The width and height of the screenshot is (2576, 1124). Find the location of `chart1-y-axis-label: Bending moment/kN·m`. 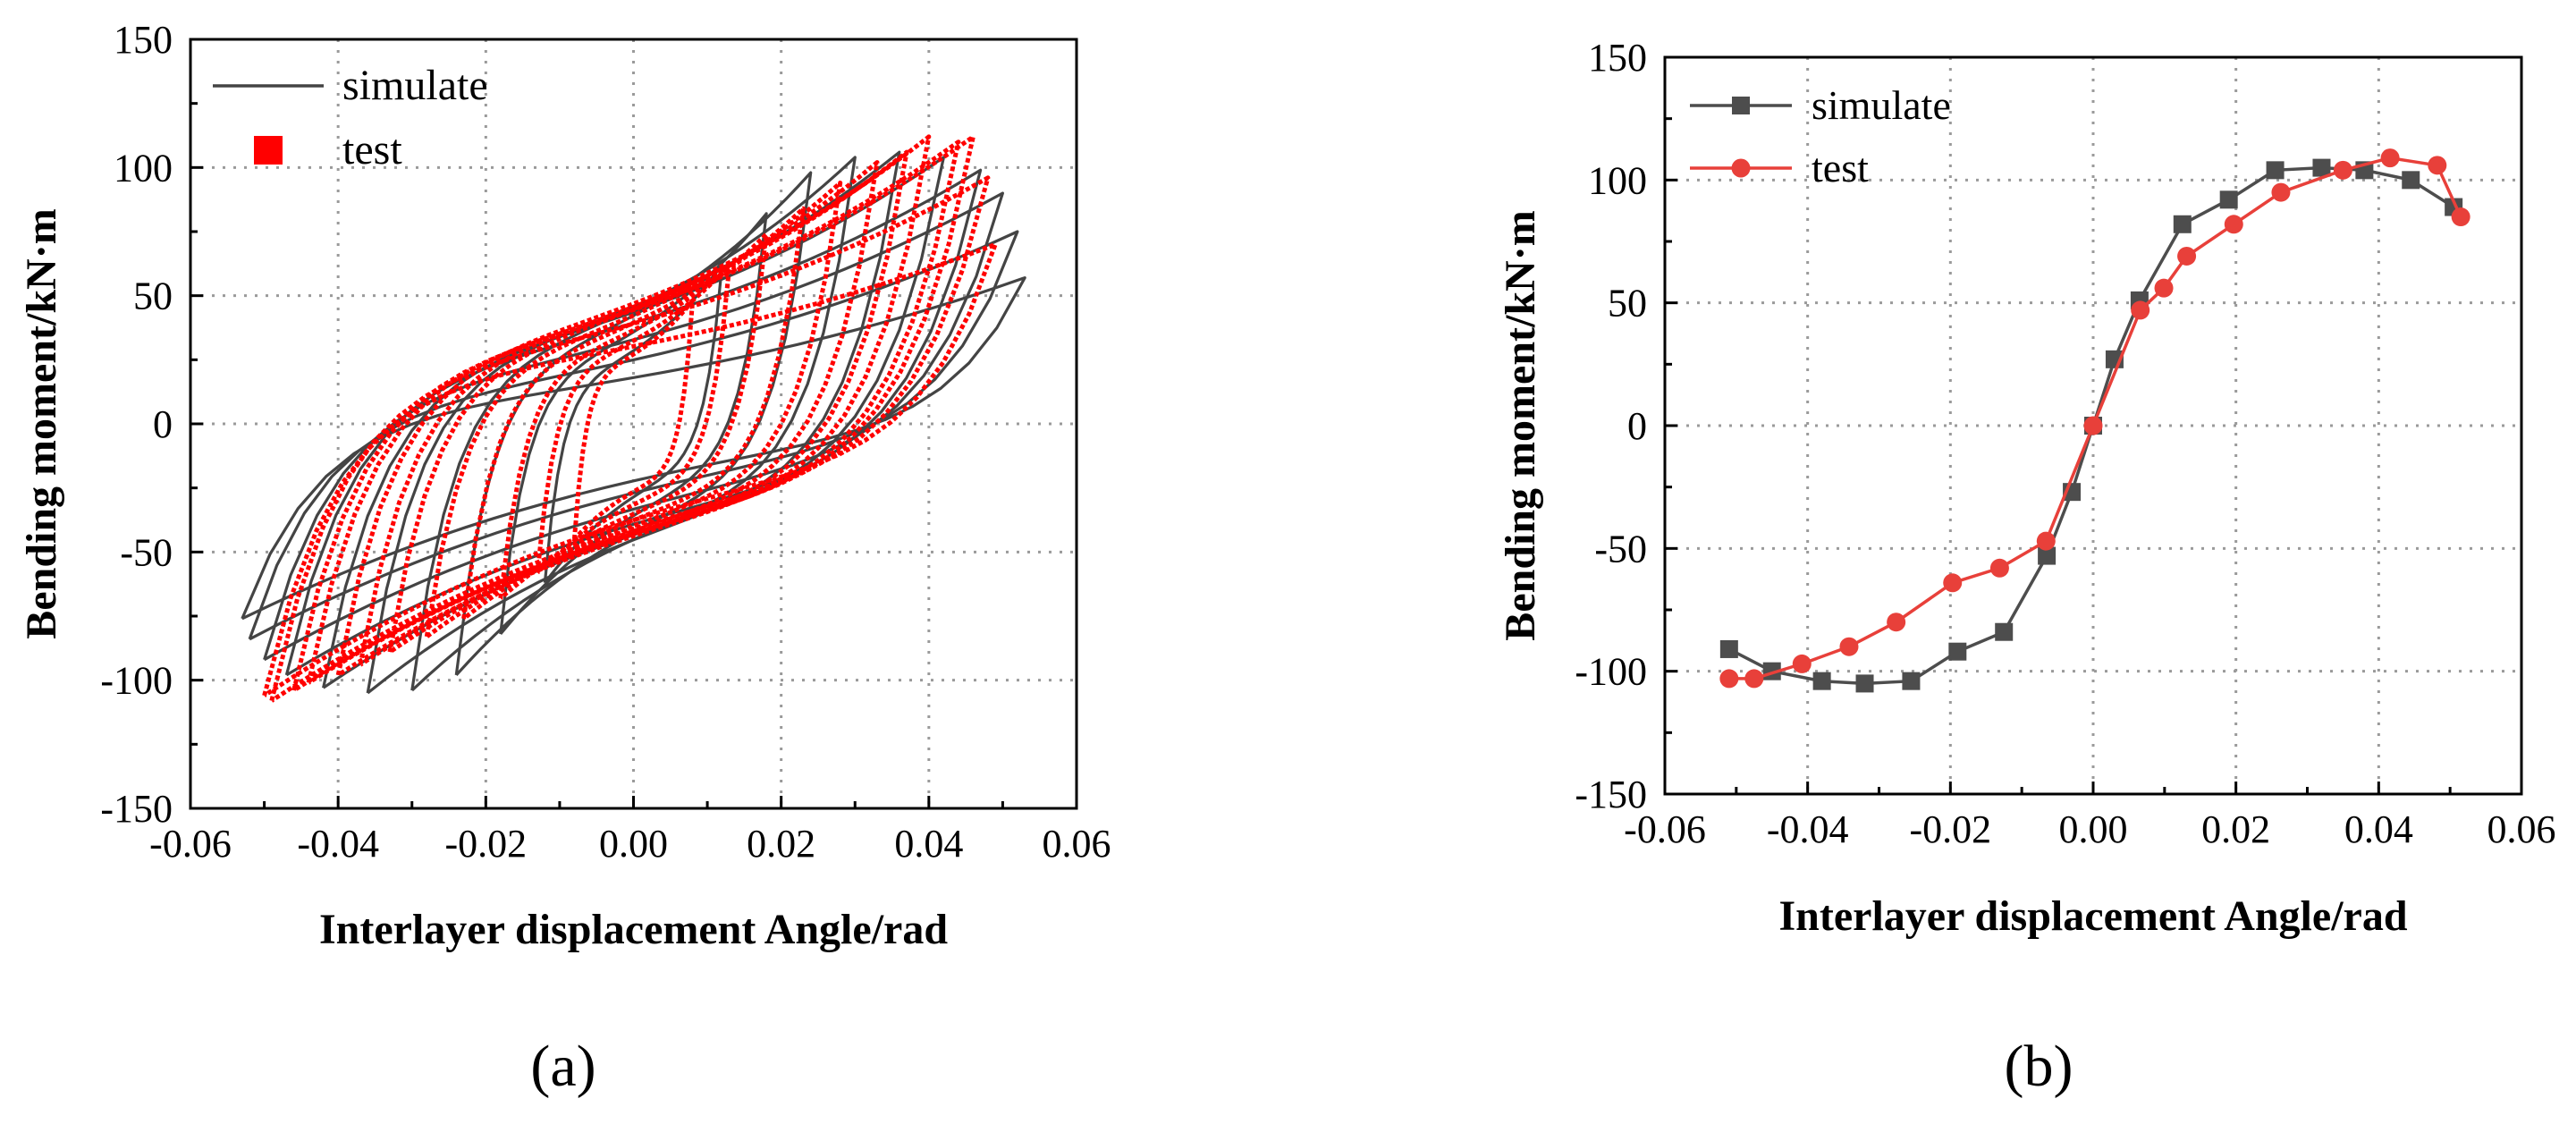

chart1-y-axis-label: Bending moment/kN·m is located at coordinates (41, 423).